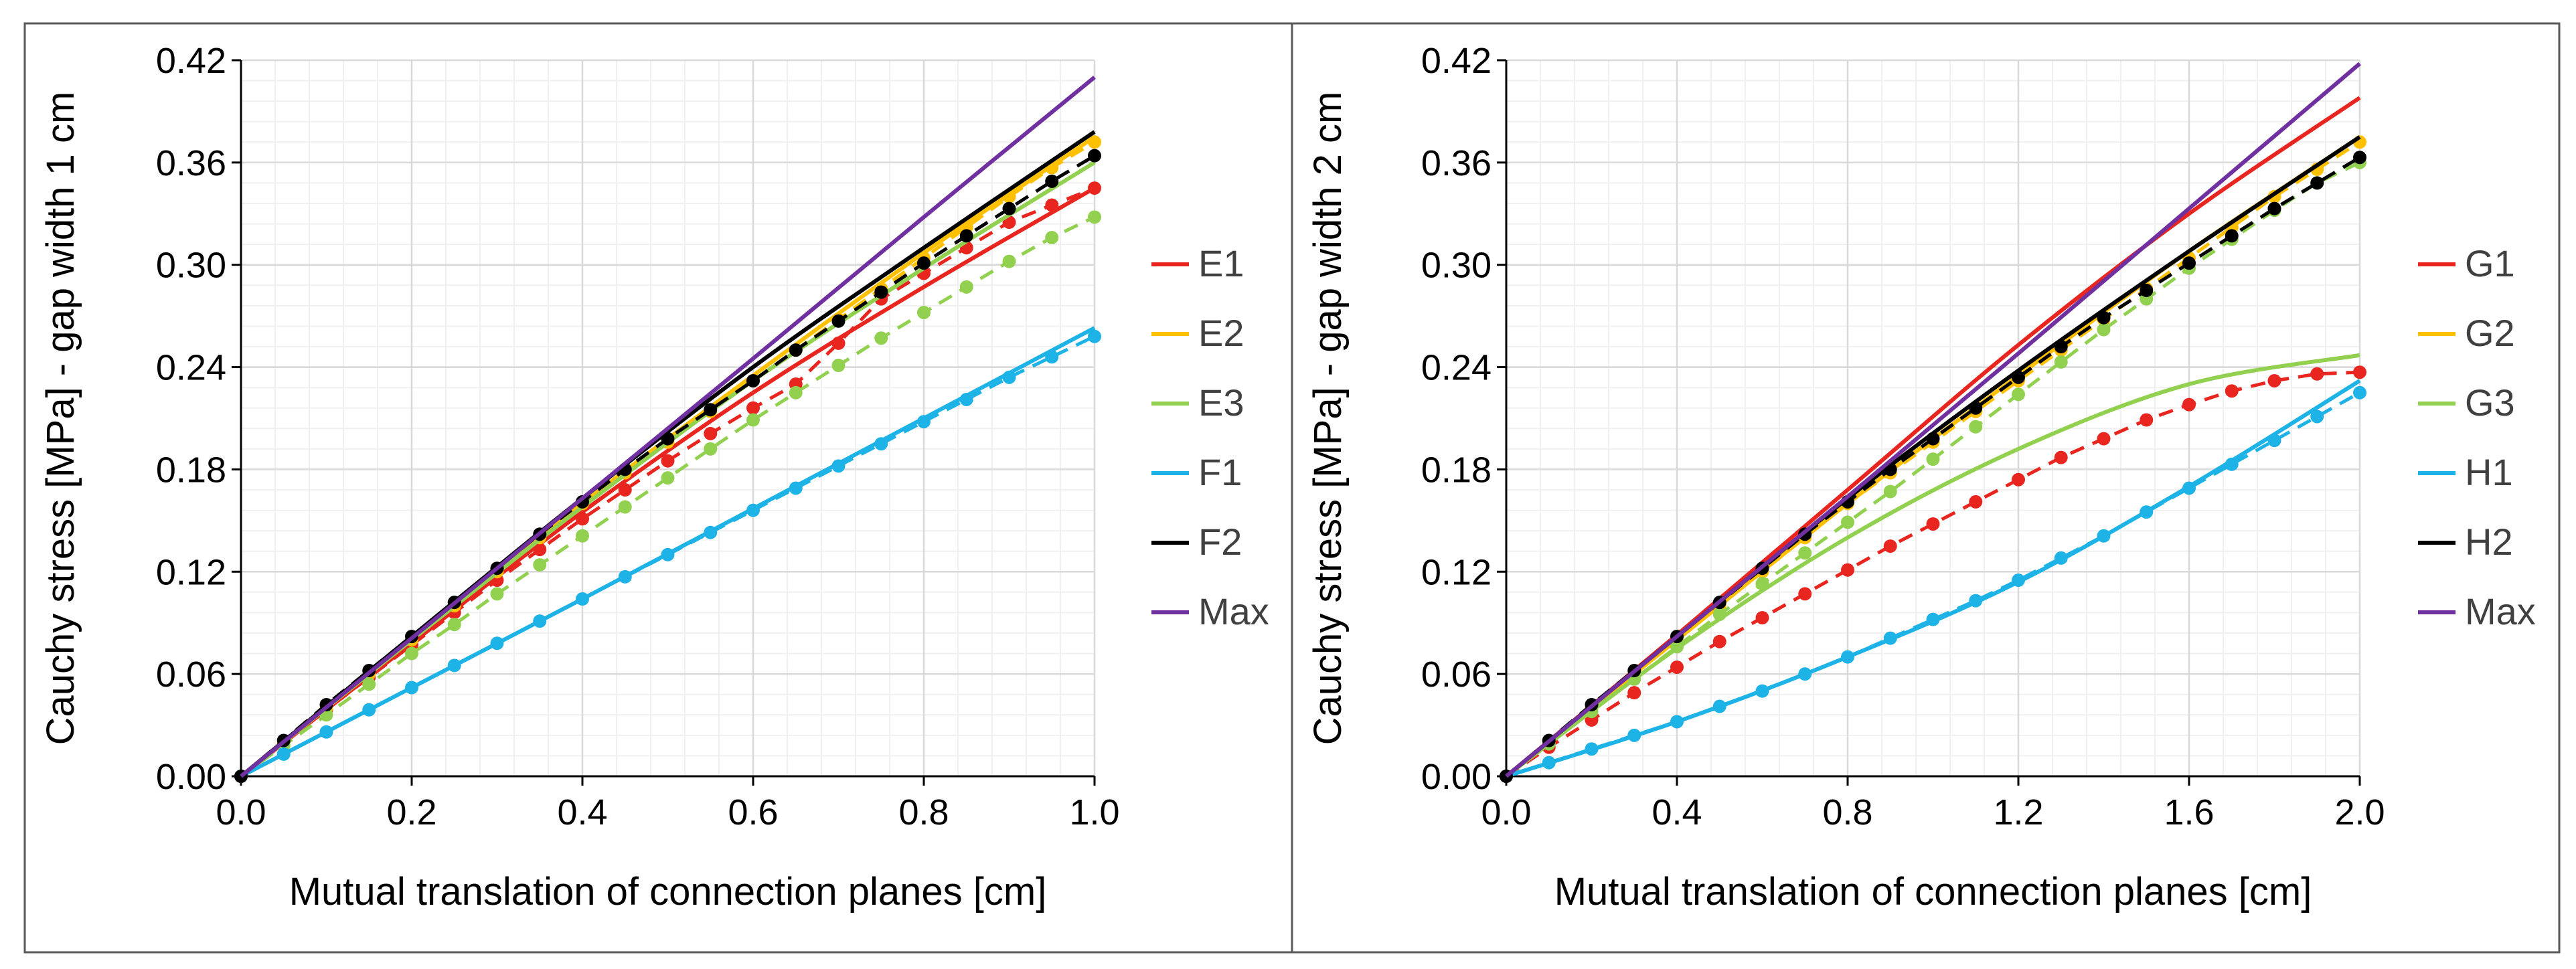 This screenshot has height=969, width=2576. What do you see at coordinates (1933, 581) in the screenshot?
I see `series-h1` at bounding box center [1933, 581].